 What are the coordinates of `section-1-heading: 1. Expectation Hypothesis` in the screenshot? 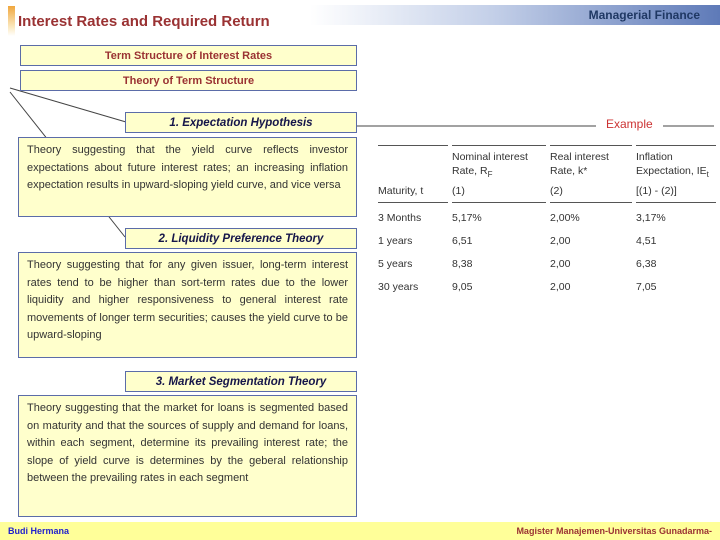 It's located at (241, 122).